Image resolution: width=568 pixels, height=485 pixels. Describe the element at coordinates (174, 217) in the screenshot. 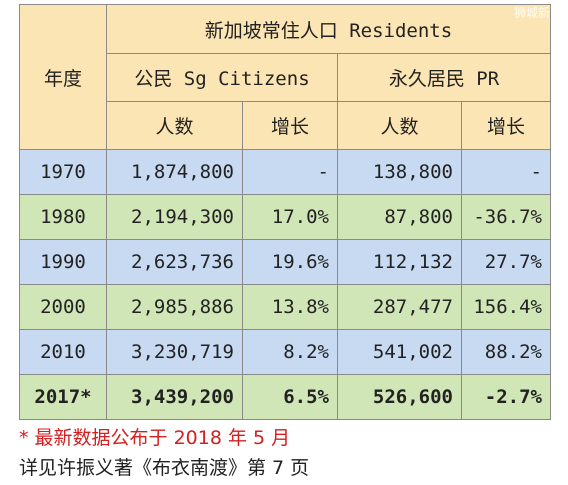

I see `citizens-cell: 2,194,300` at that location.